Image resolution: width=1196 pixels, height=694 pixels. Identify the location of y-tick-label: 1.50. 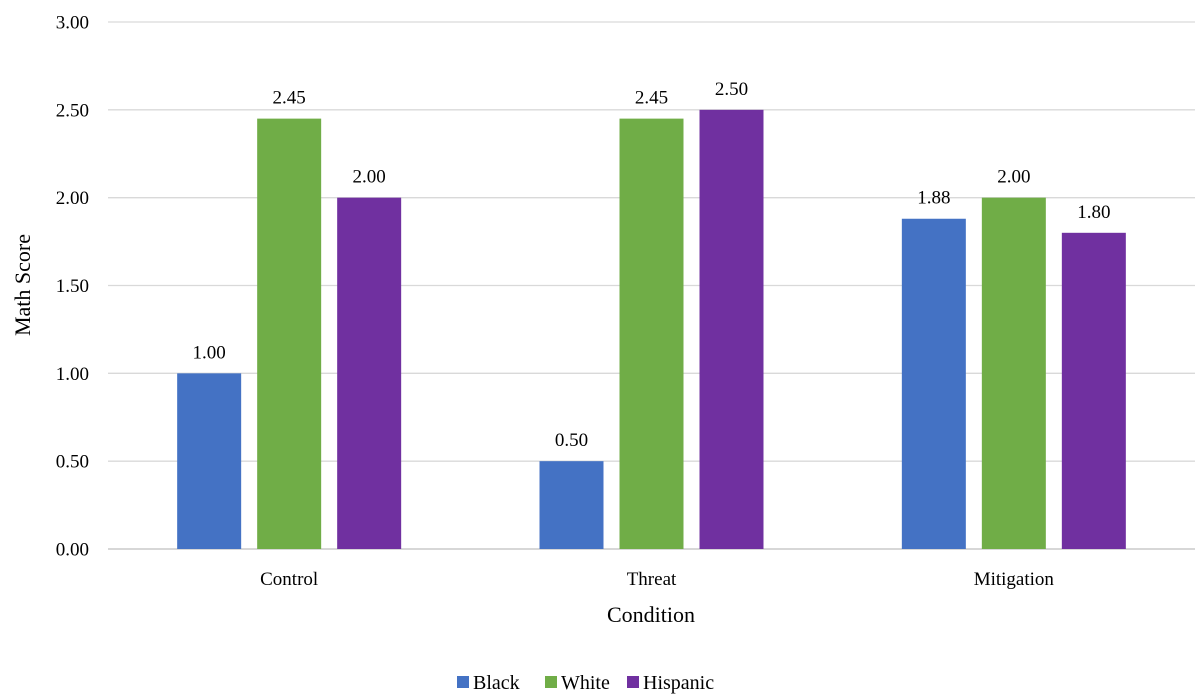
(72, 286).